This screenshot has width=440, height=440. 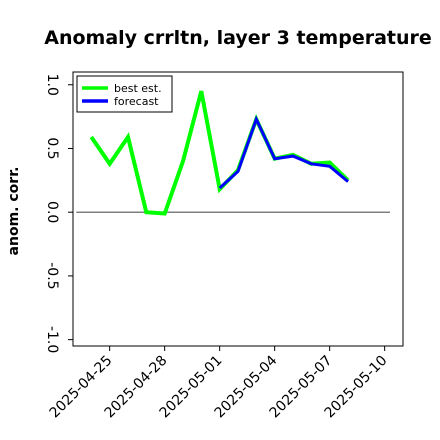 I want to click on legend: best est.forecast, so click(x=124, y=94).